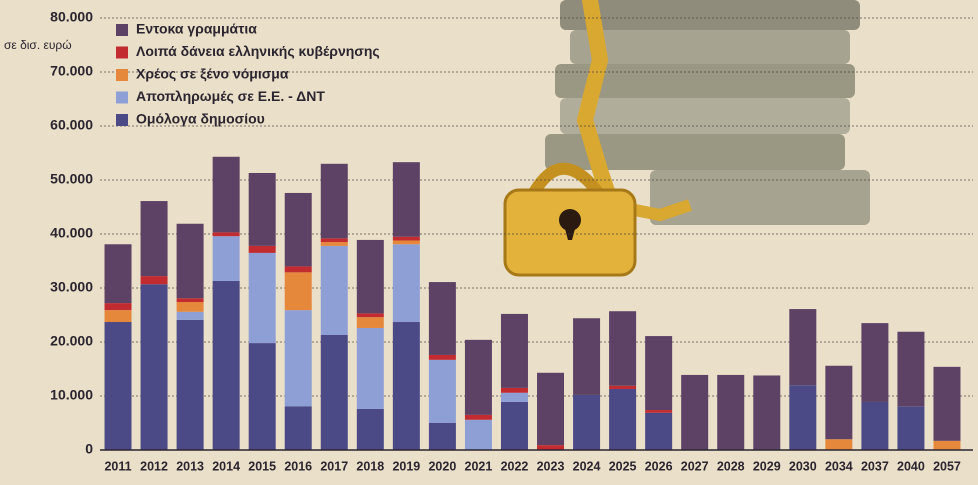  Describe the element at coordinates (695, 466) in the screenshot. I see `x-tick-label: 2027` at that location.